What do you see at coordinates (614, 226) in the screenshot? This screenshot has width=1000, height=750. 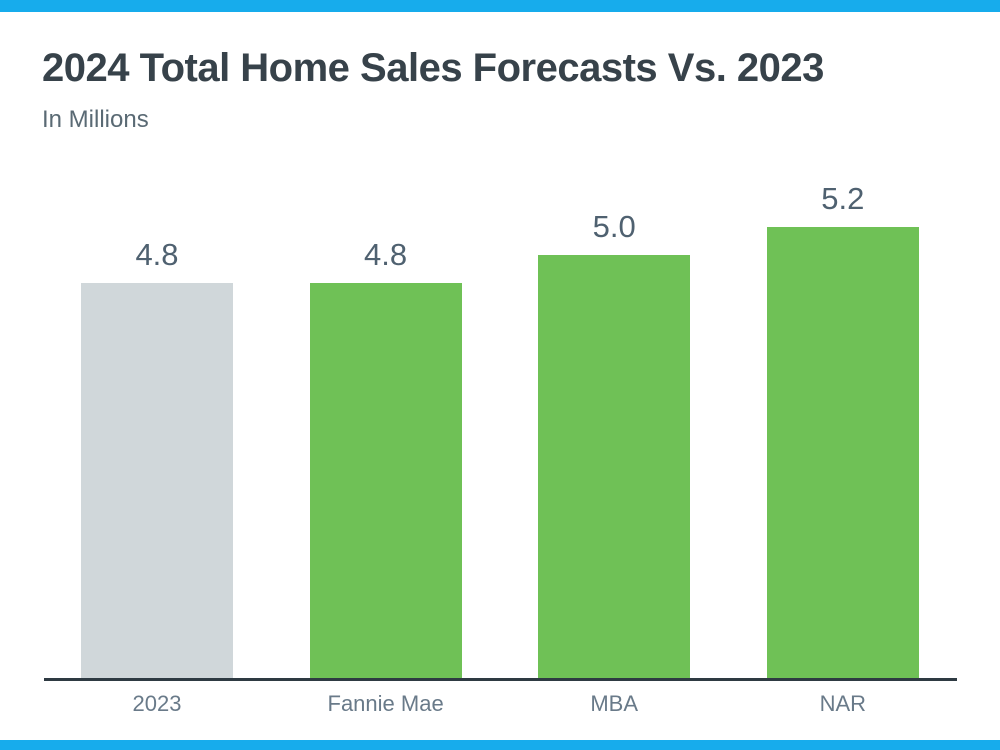 I see `bar-value-label: 5.0` at bounding box center [614, 226].